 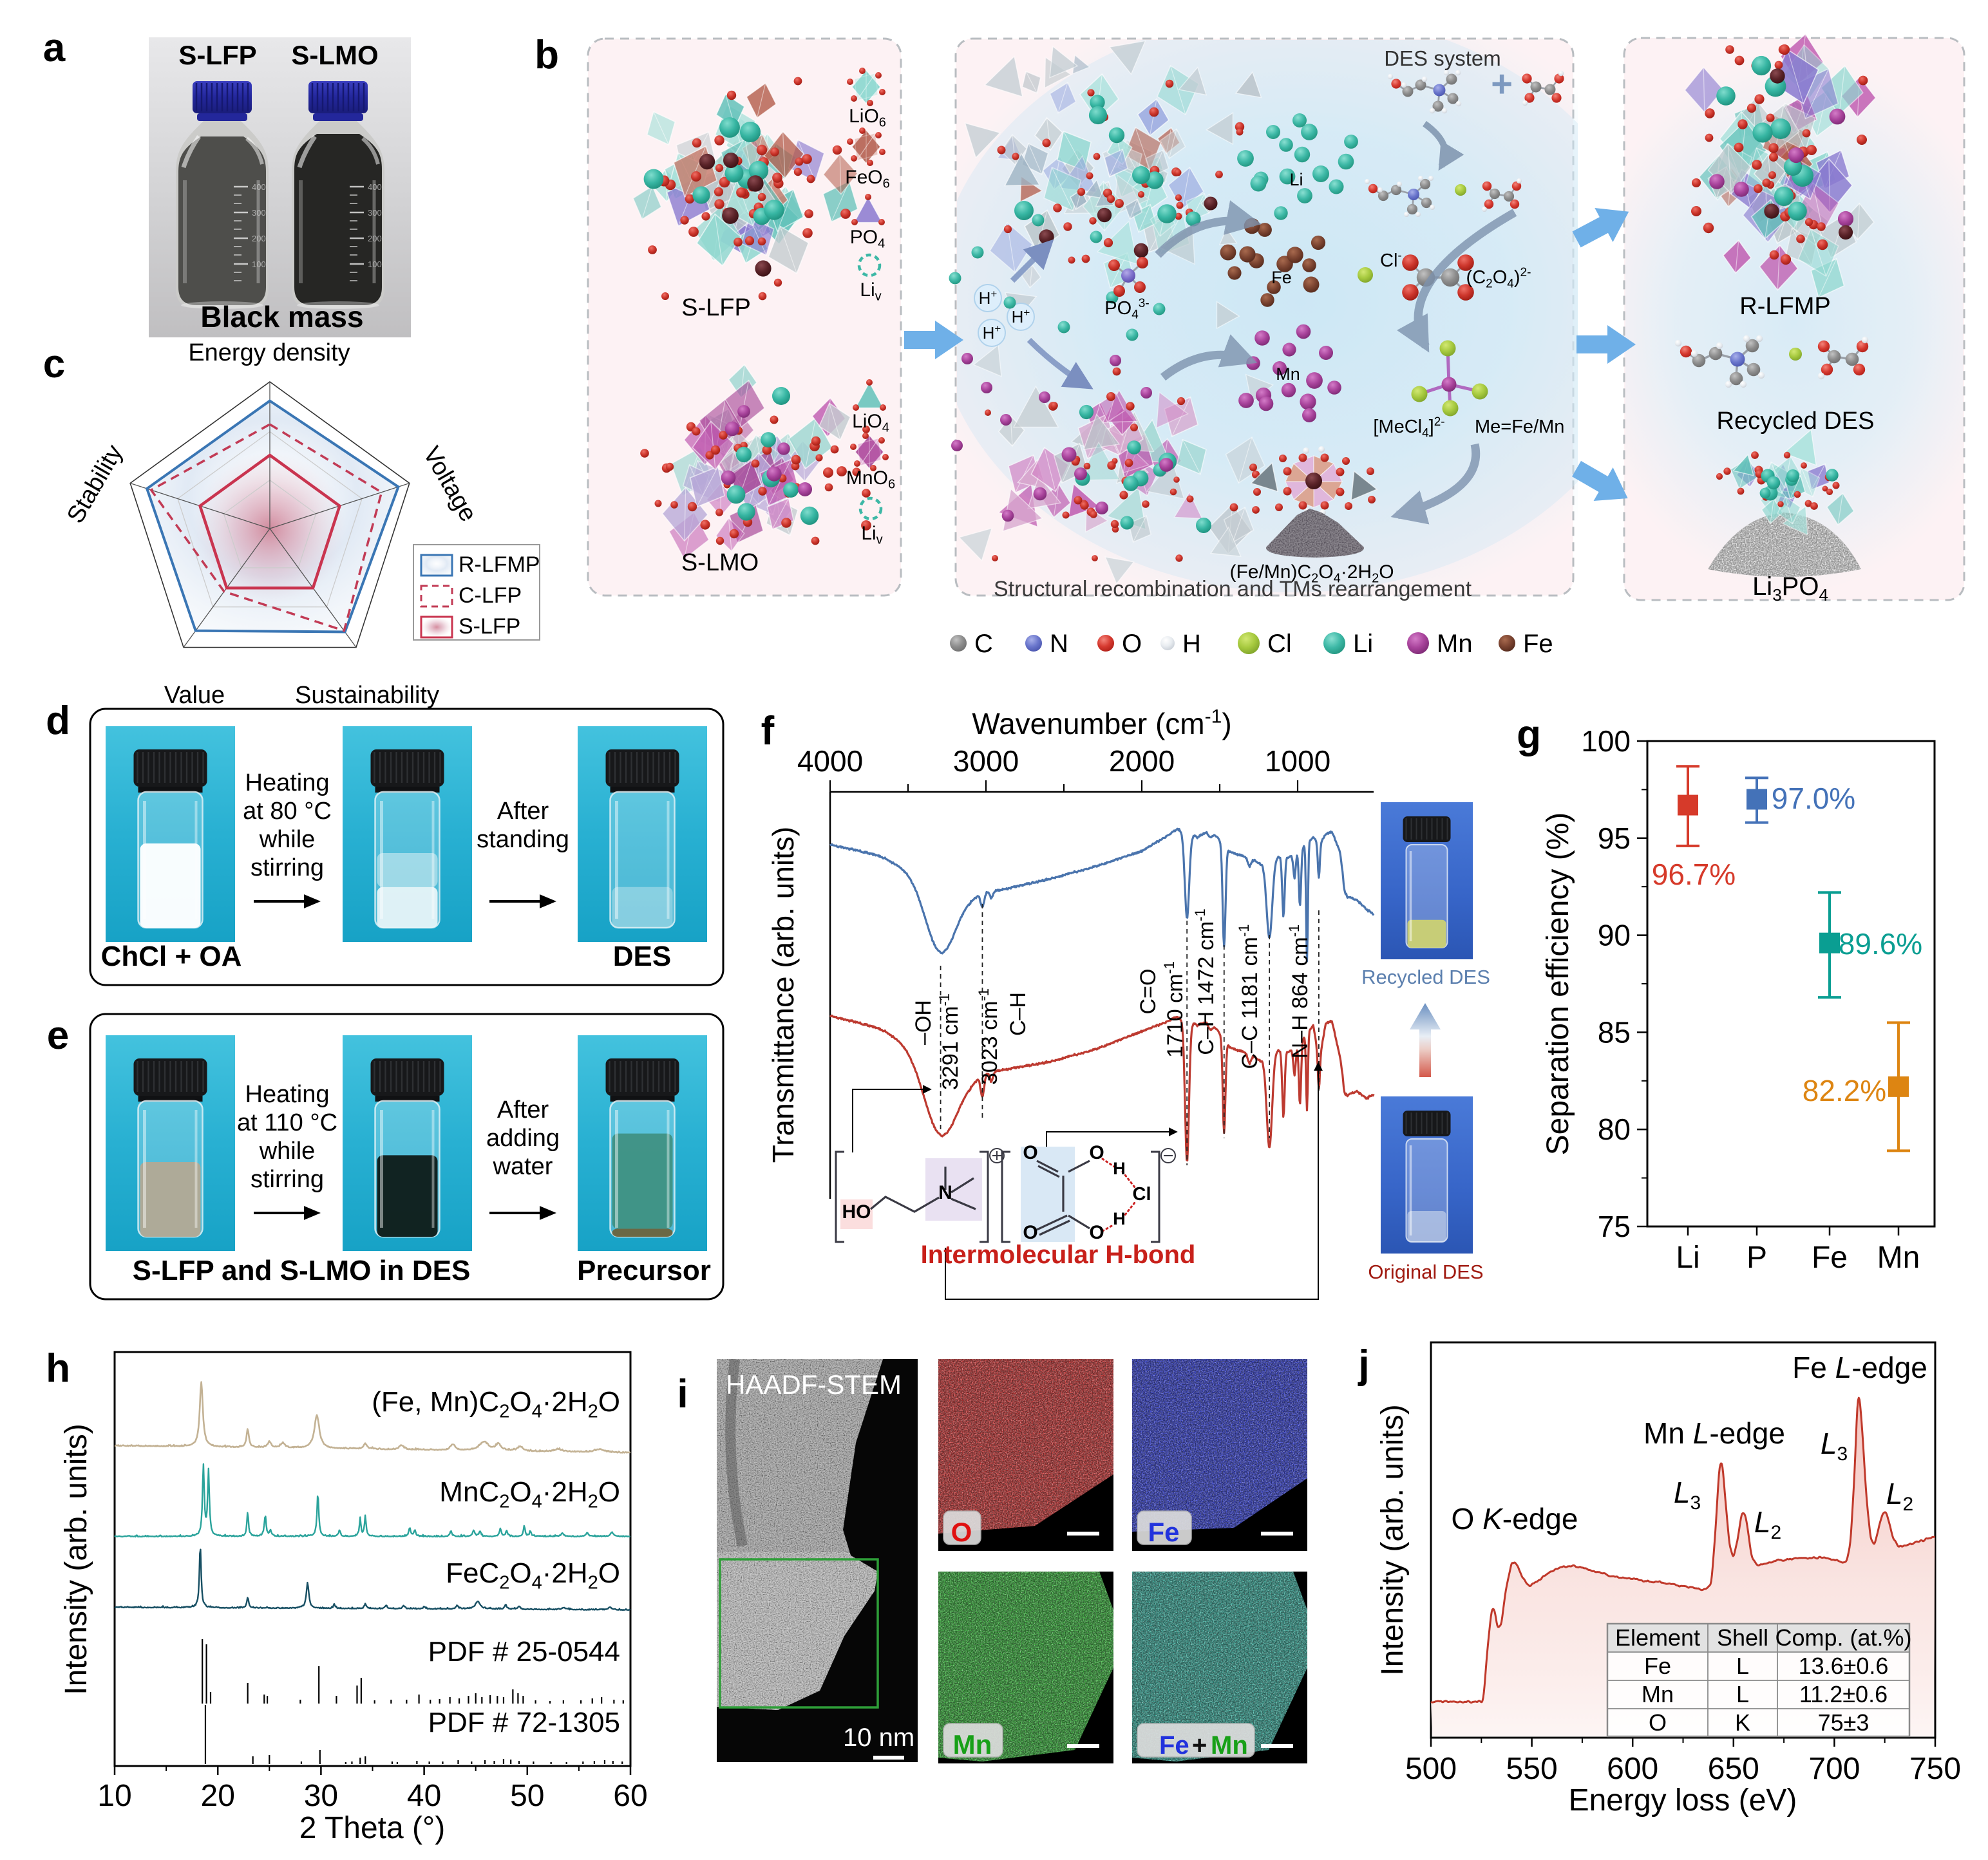 What do you see at coordinates (1881, 944) in the screenshot?
I see `svg-text: 89.6%` at bounding box center [1881, 944].